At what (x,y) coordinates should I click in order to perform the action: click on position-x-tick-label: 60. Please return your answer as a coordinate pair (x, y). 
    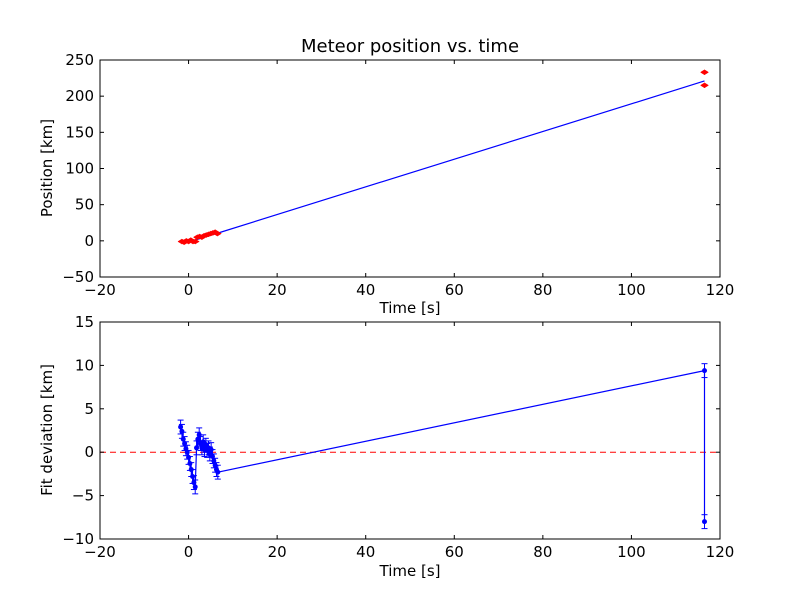
    Looking at the image, I should click on (454, 290).